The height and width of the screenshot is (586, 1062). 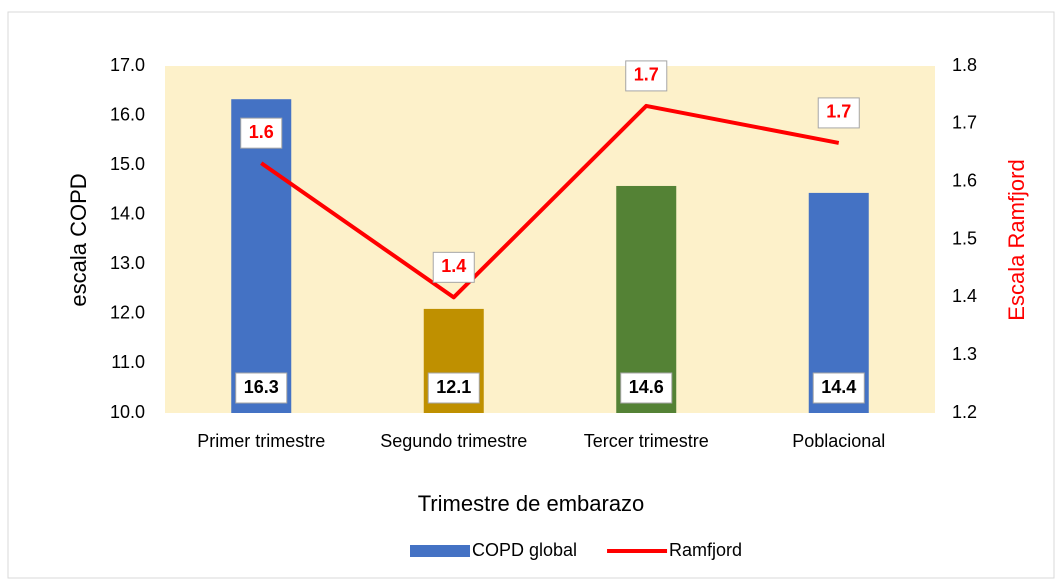 I want to click on y2-tick-label: 1.2, so click(x=964, y=412).